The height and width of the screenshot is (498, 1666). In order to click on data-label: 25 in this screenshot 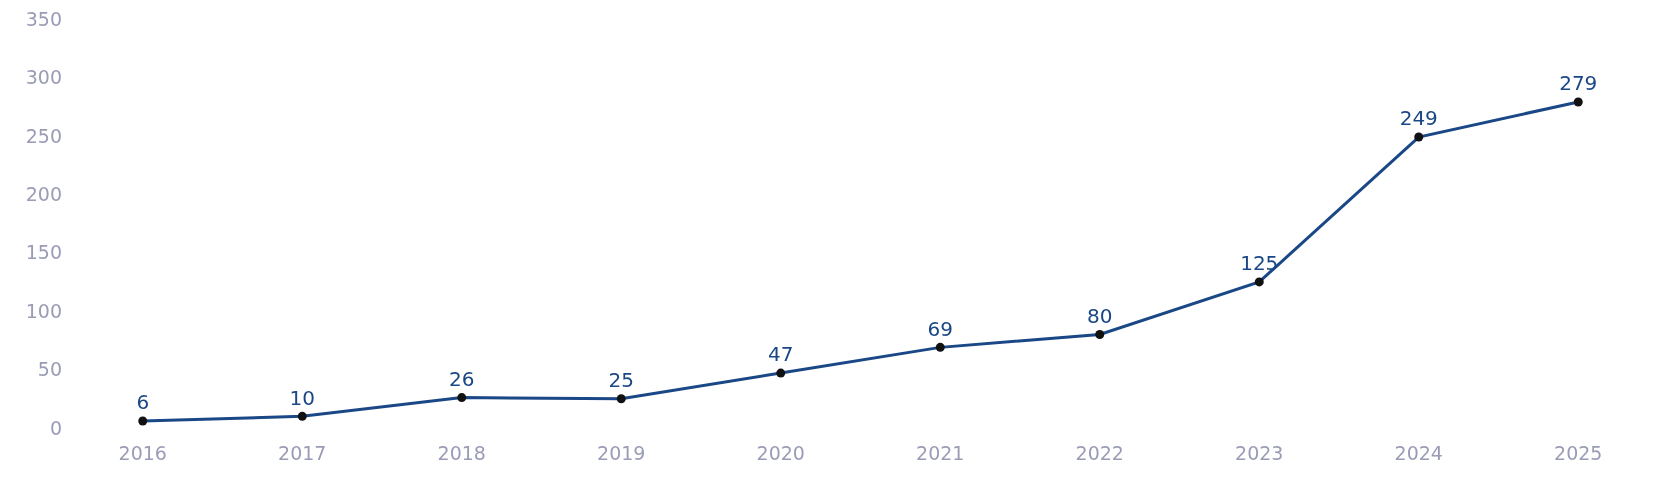, I will do `click(621, 380)`.